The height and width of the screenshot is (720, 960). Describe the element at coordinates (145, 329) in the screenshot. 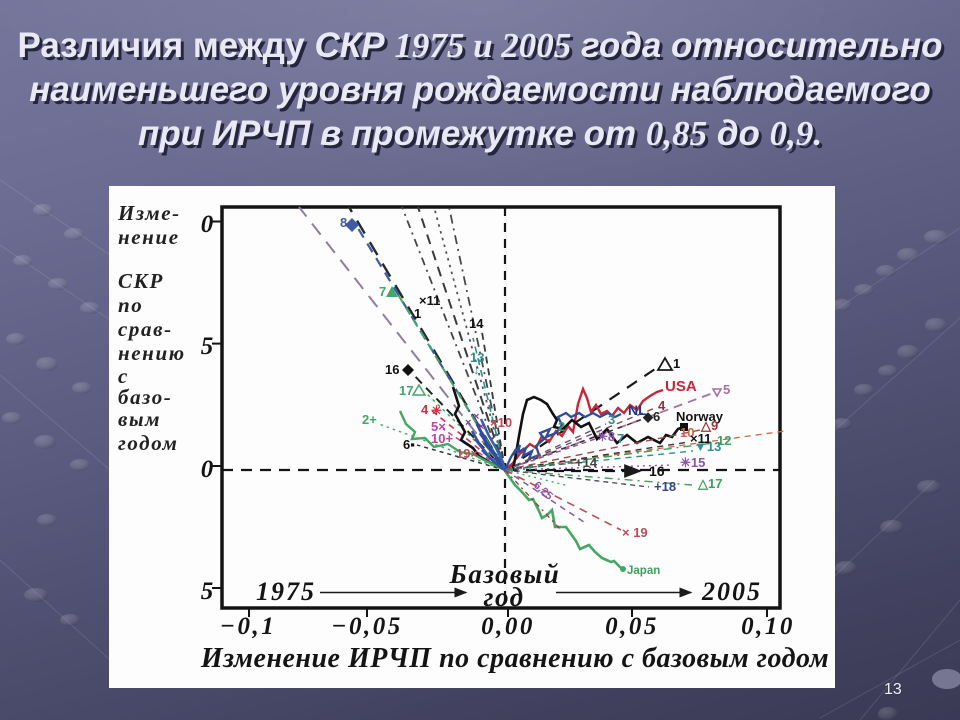

I see `svg-text: срав-` at that location.